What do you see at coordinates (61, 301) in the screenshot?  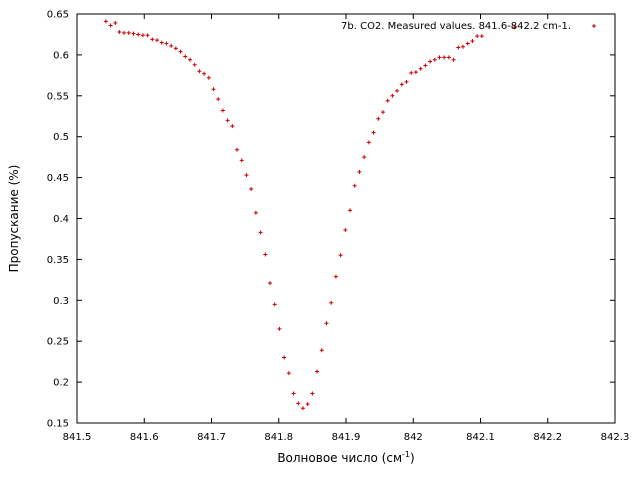 I see `y-tick-label: 0.3` at bounding box center [61, 301].